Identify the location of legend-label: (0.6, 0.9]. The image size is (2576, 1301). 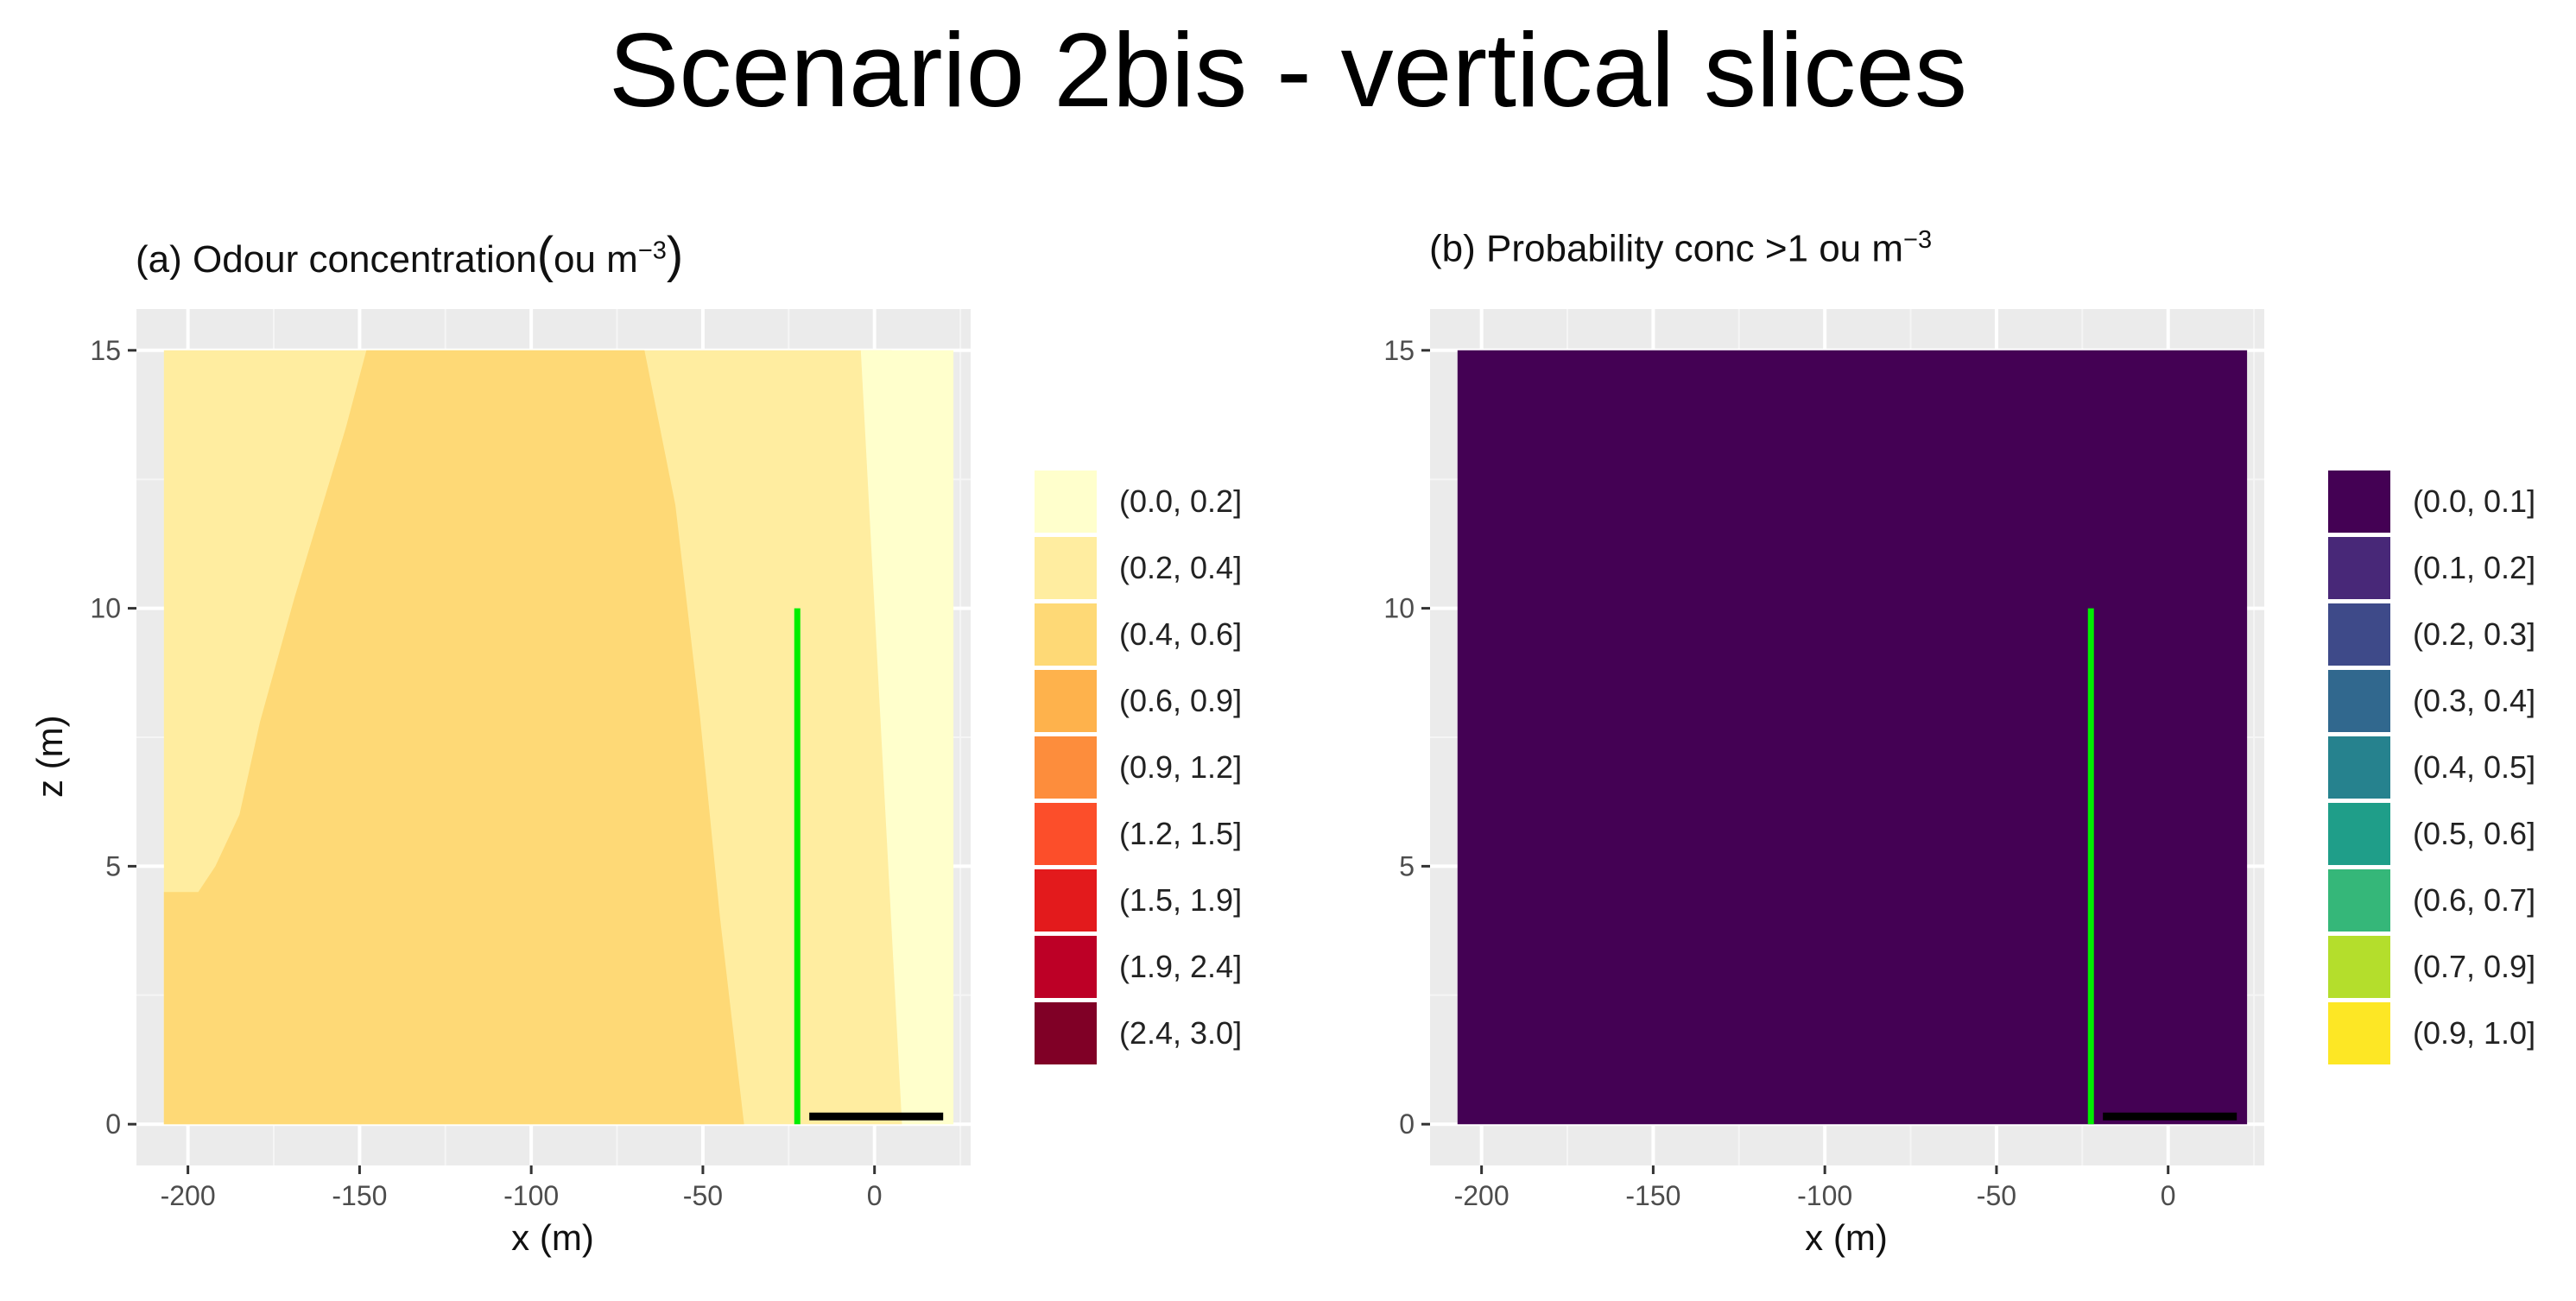
(1180, 700).